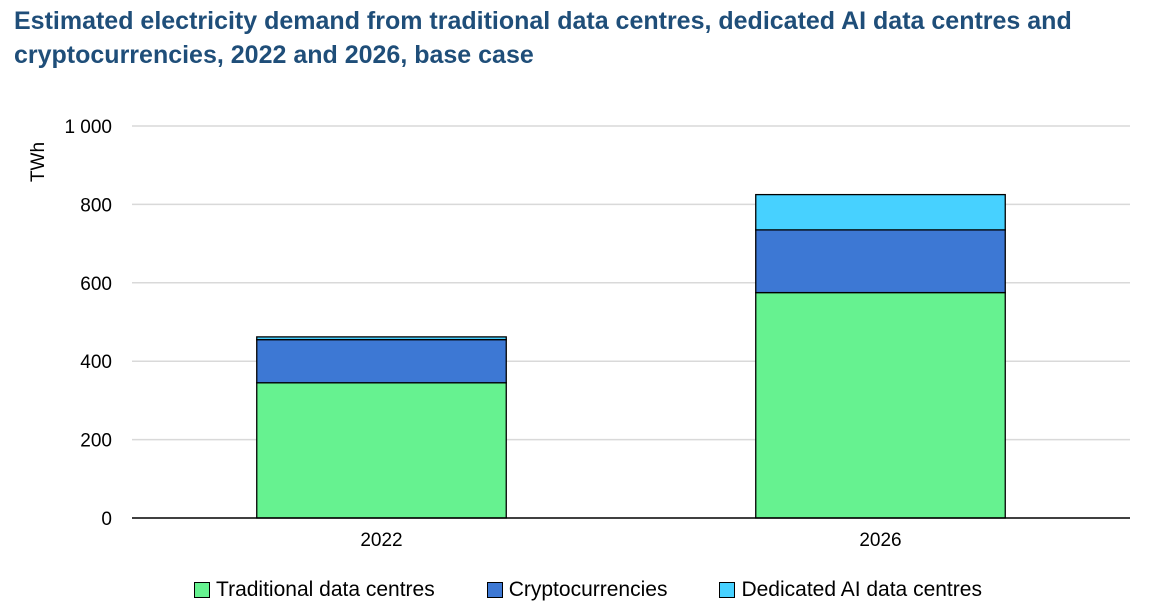  What do you see at coordinates (96, 205) in the screenshot?
I see `y-tick-label: 800` at bounding box center [96, 205].